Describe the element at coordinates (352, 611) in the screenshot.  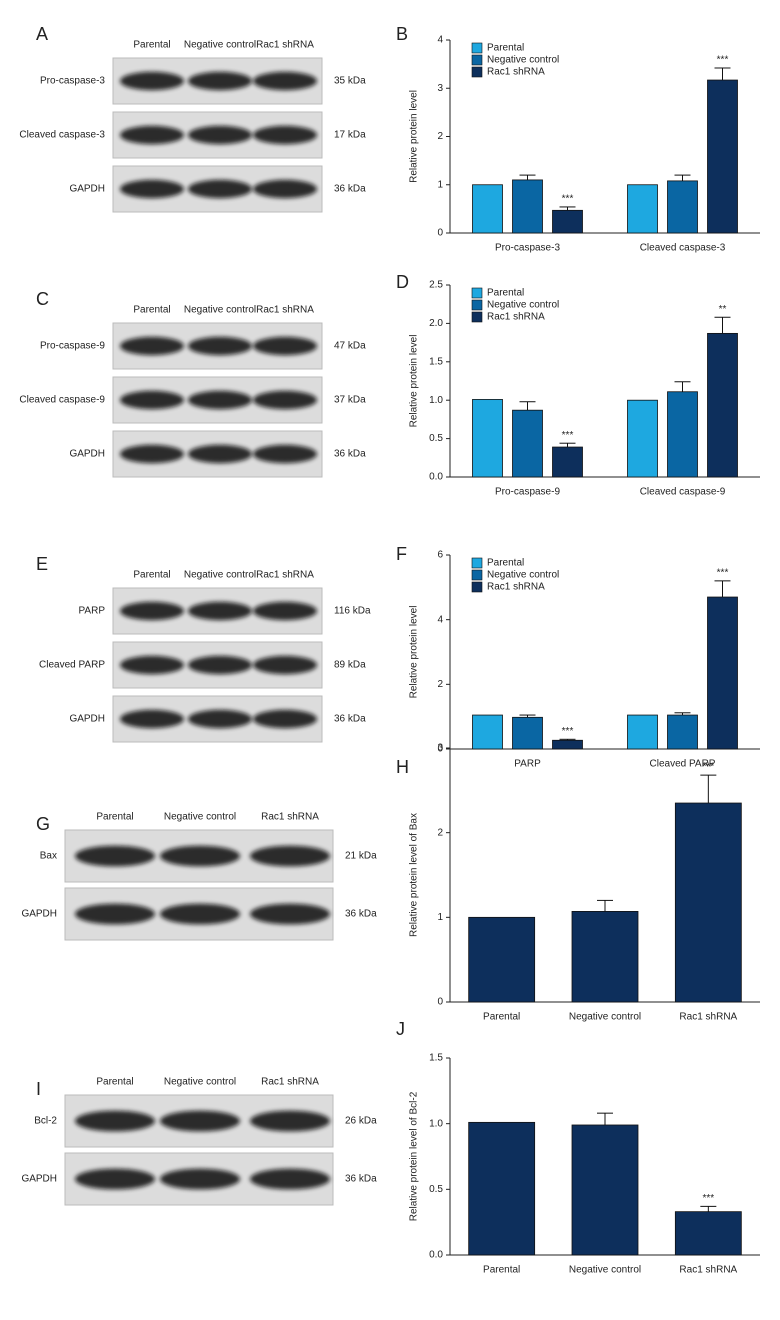
I see `kda-label: 116 kDa` at that location.